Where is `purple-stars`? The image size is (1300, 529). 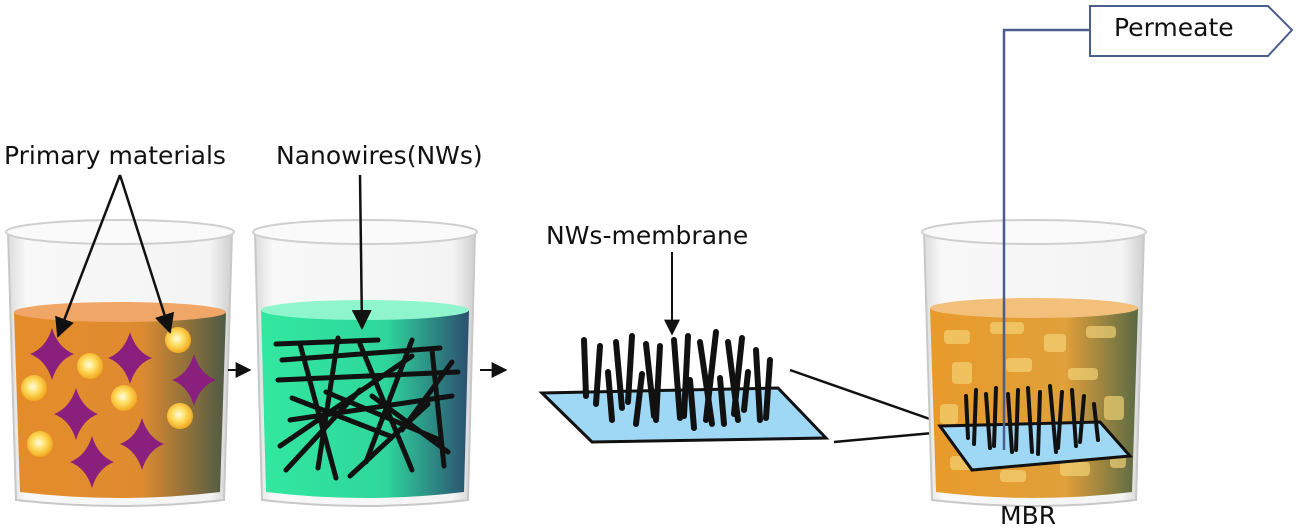 purple-stars is located at coordinates (123, 408).